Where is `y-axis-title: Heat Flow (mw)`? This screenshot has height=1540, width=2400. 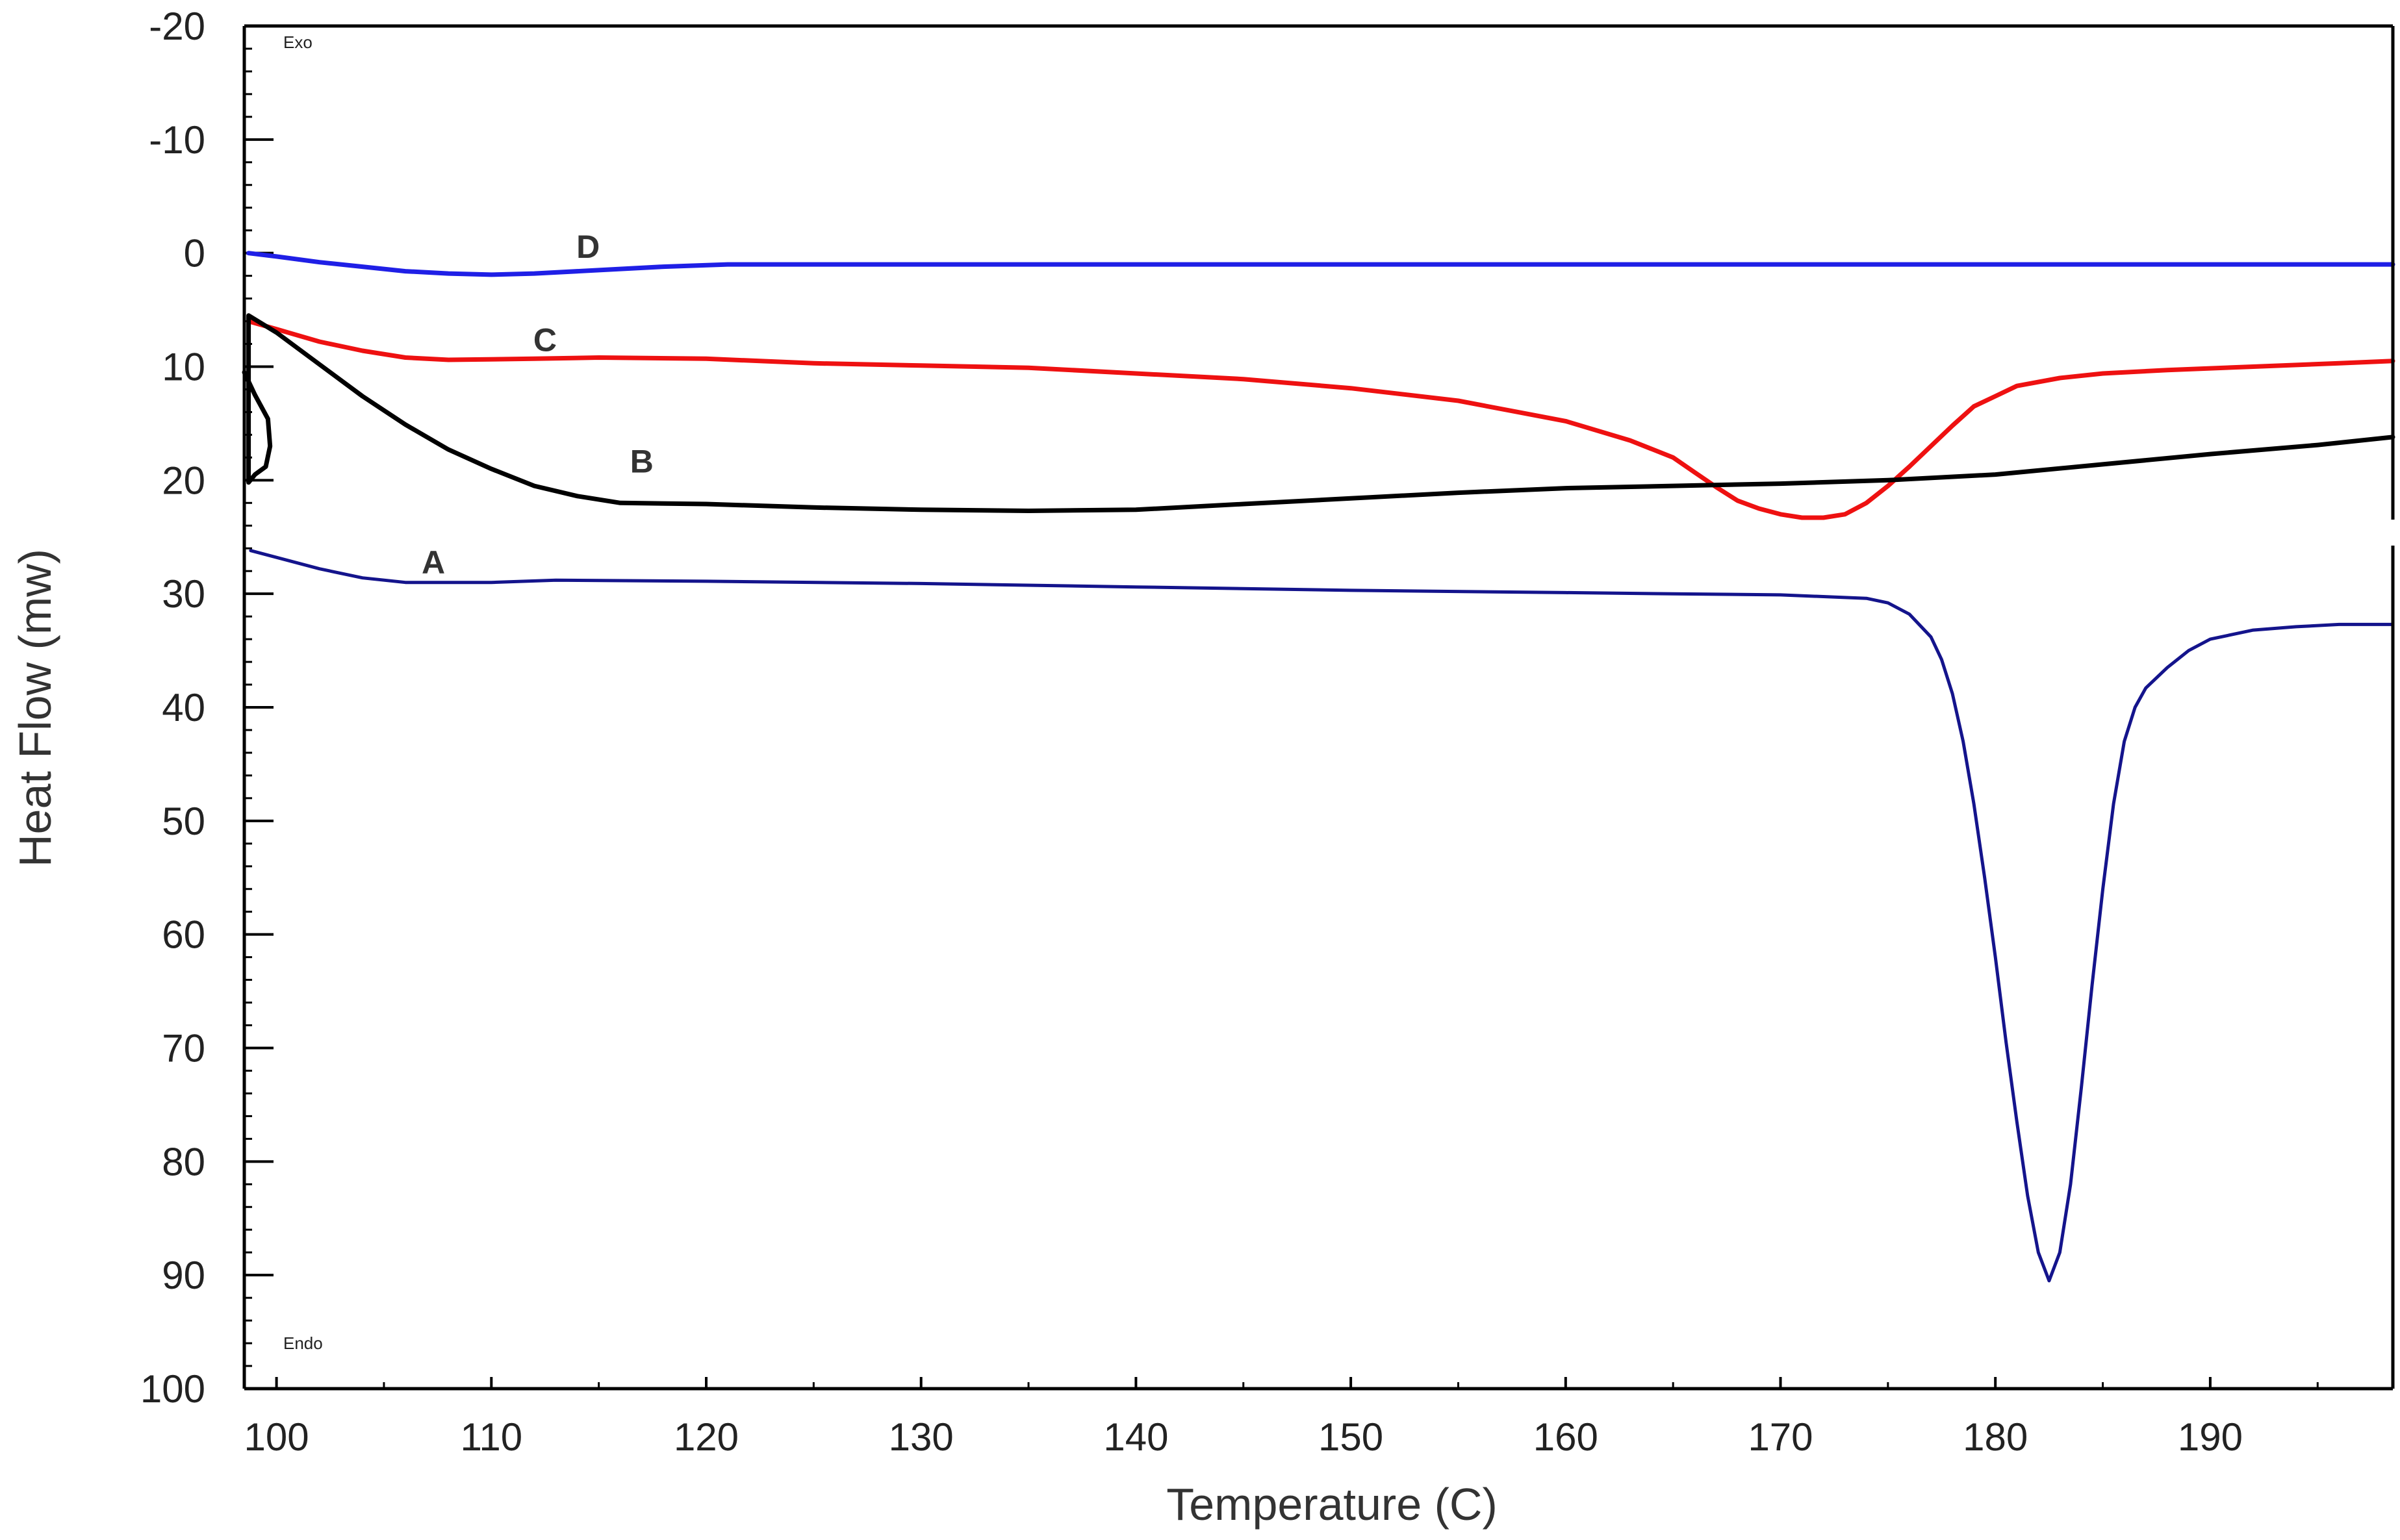
y-axis-title: Heat Flow (mw) is located at coordinates (35, 708).